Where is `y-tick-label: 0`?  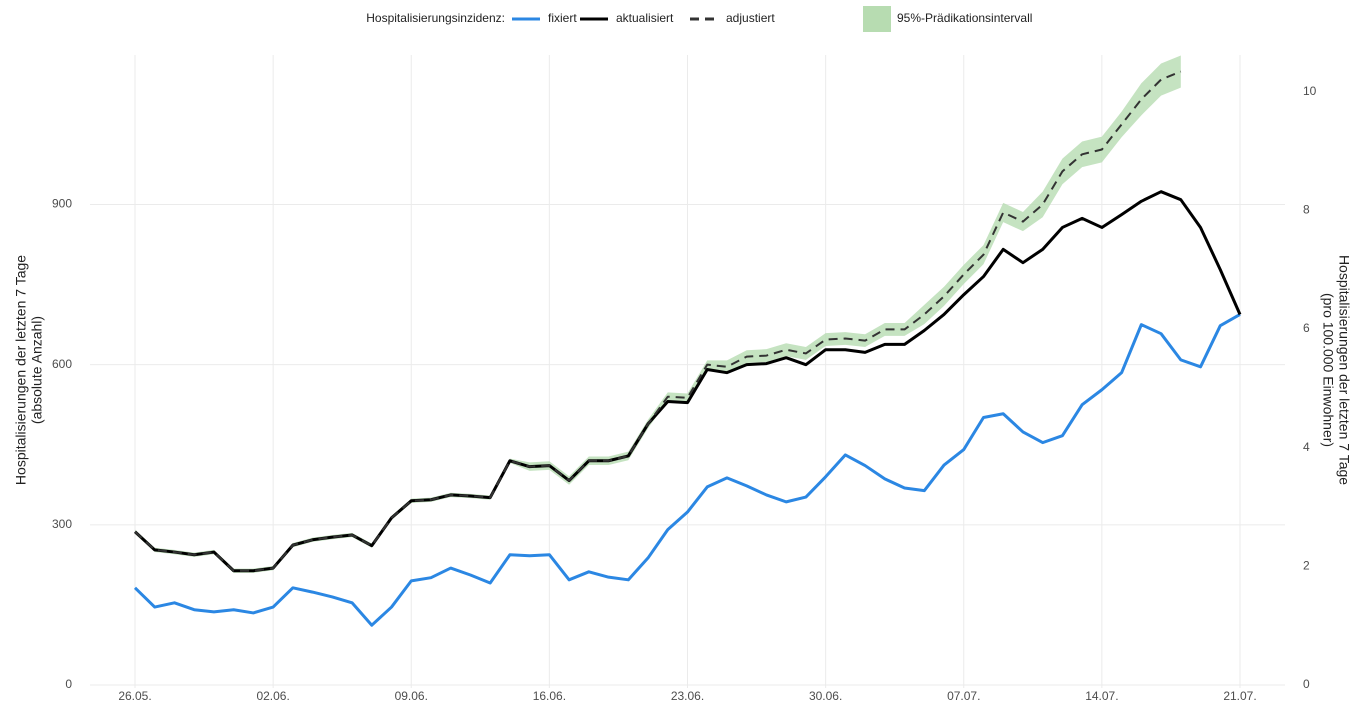
y-tick-label: 0 is located at coordinates (68, 684).